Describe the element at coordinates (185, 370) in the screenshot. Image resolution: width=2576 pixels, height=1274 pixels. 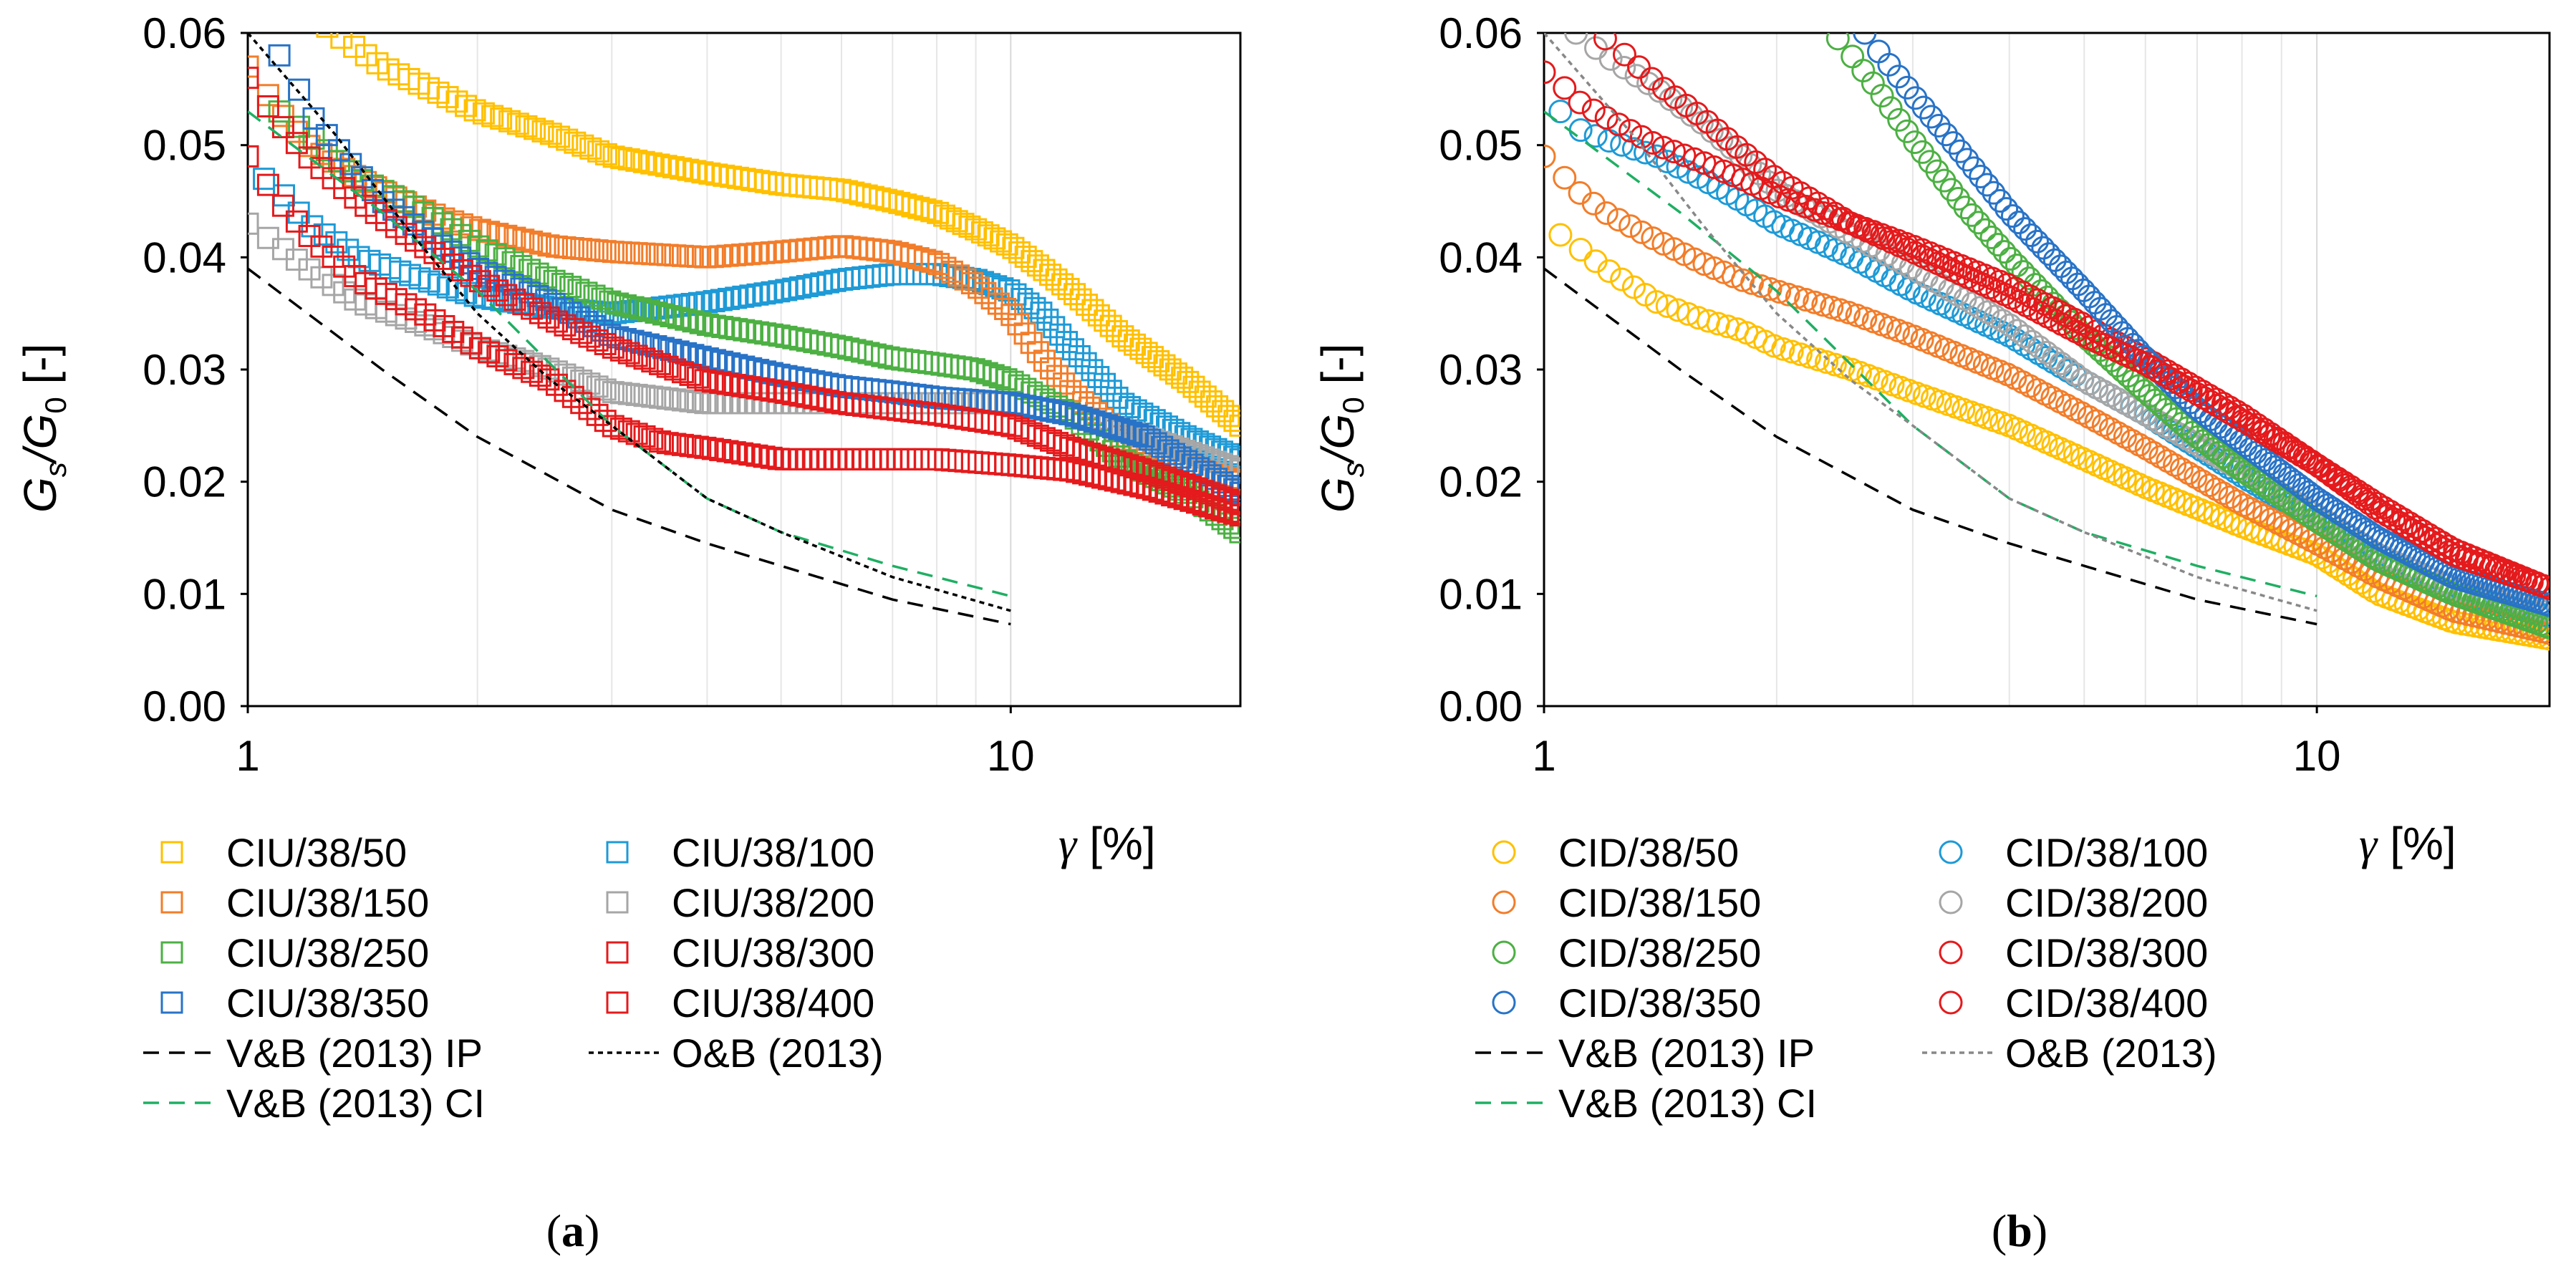
I see `y-tick-label: 0.03` at that location.